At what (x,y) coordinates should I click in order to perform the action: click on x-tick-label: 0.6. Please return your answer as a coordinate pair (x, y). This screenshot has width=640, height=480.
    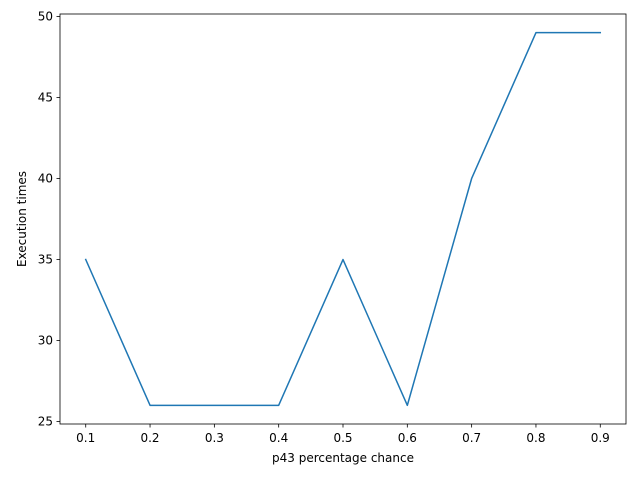
    Looking at the image, I should click on (407, 438).